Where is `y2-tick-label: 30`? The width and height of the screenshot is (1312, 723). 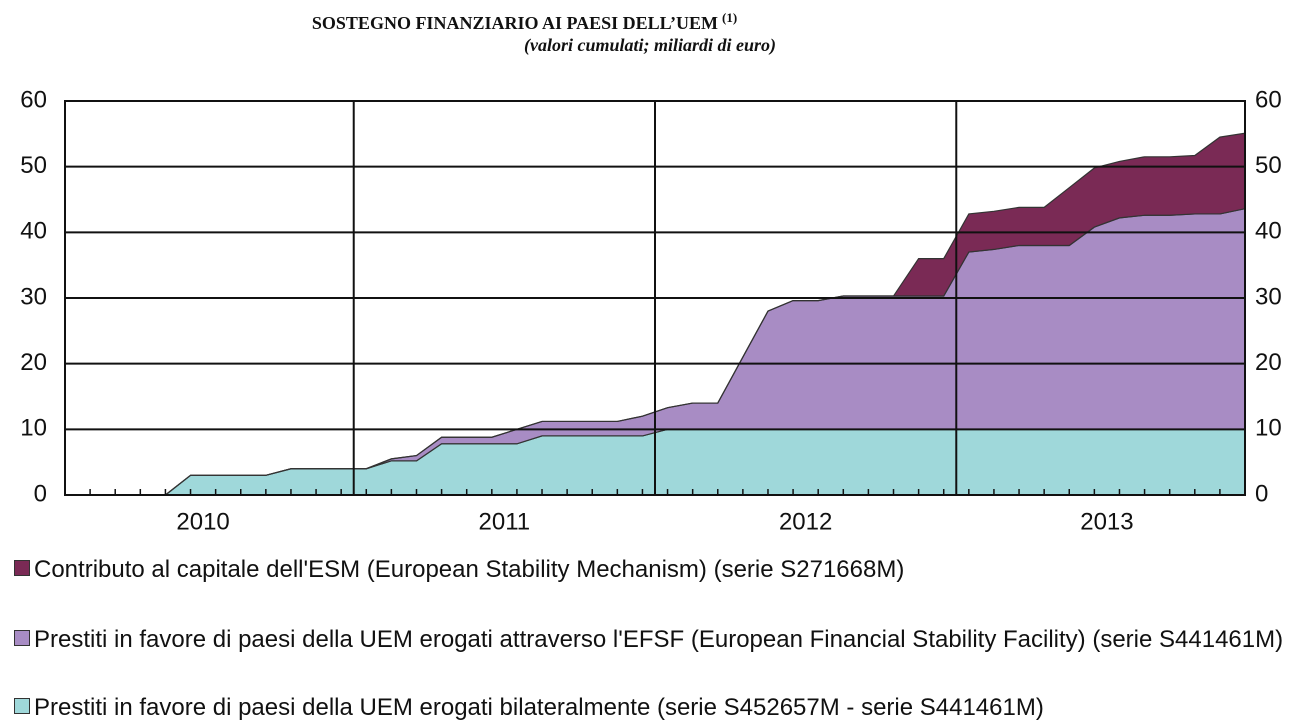
y2-tick-label: 30 is located at coordinates (1268, 296).